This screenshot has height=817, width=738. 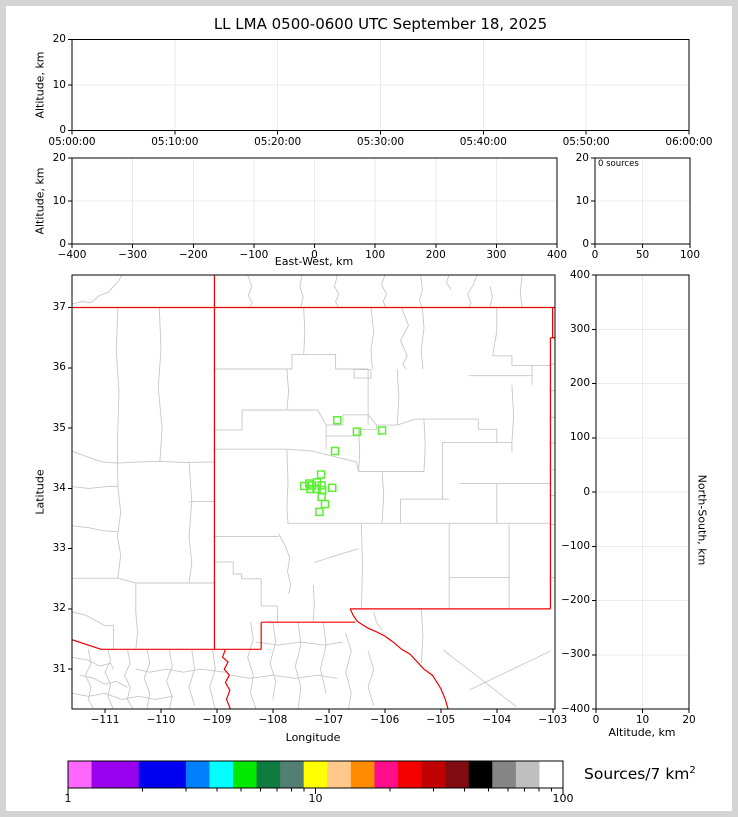 I want to click on colorbar-tick-label: 100, so click(x=563, y=798).